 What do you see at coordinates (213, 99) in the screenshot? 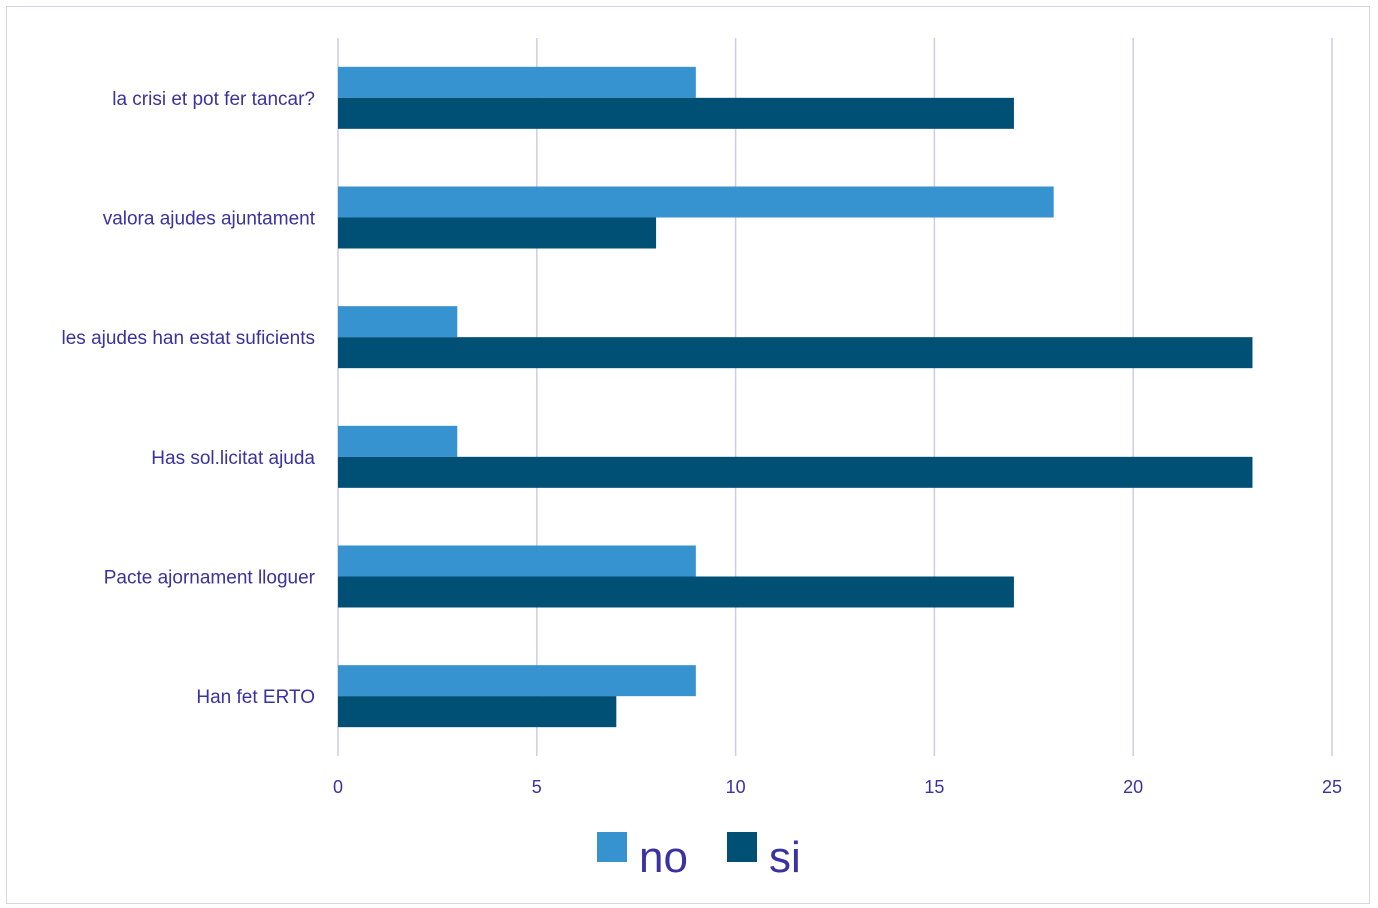
I see `category-label: la crisi et pot fer tancar?` at bounding box center [213, 99].